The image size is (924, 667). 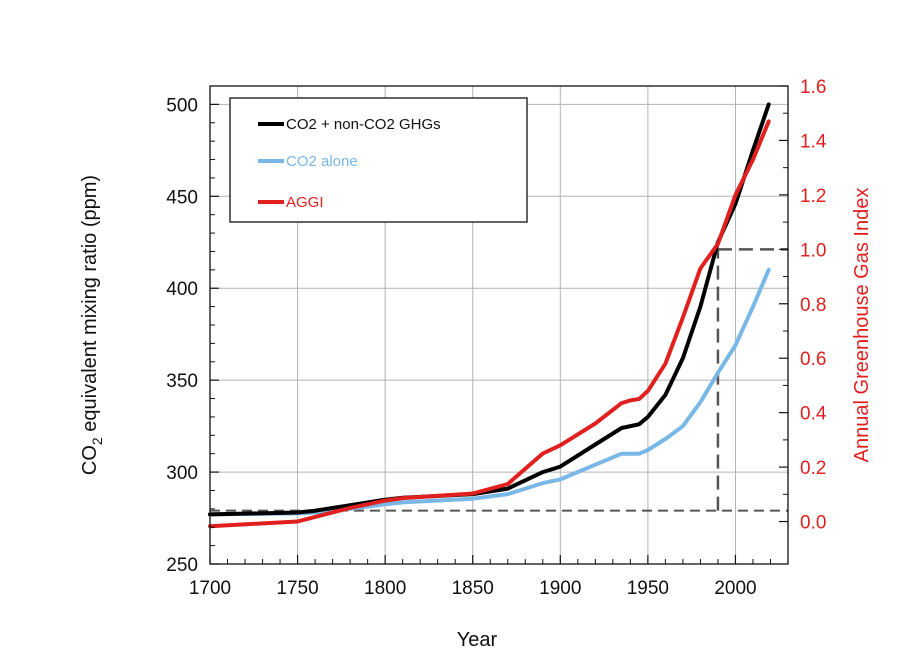 What do you see at coordinates (813, 414) in the screenshot?
I see `y-right-tick-label: 0.4` at bounding box center [813, 414].